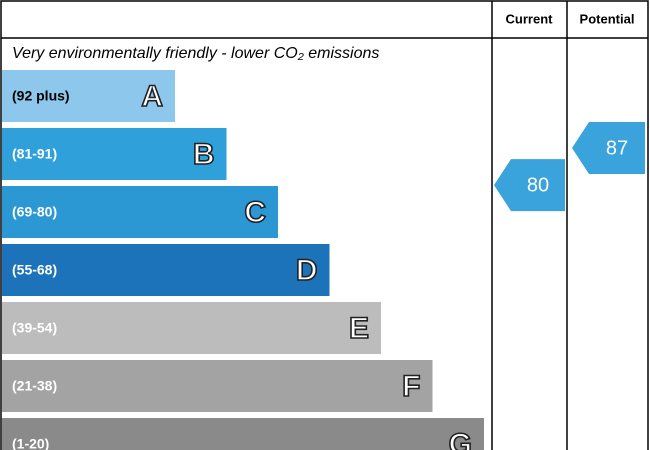 The height and width of the screenshot is (450, 650). I want to click on band-range: (81-91), so click(34, 154).